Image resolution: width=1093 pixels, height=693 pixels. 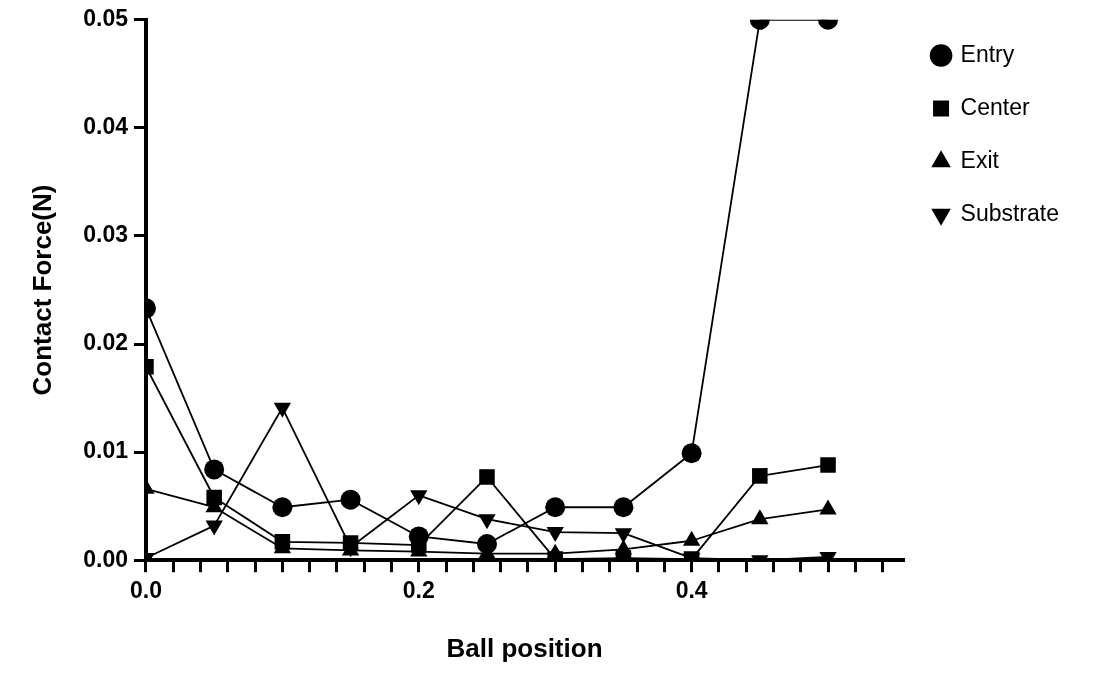 I want to click on y-axis-title: Contact Force(N), so click(x=41, y=290).